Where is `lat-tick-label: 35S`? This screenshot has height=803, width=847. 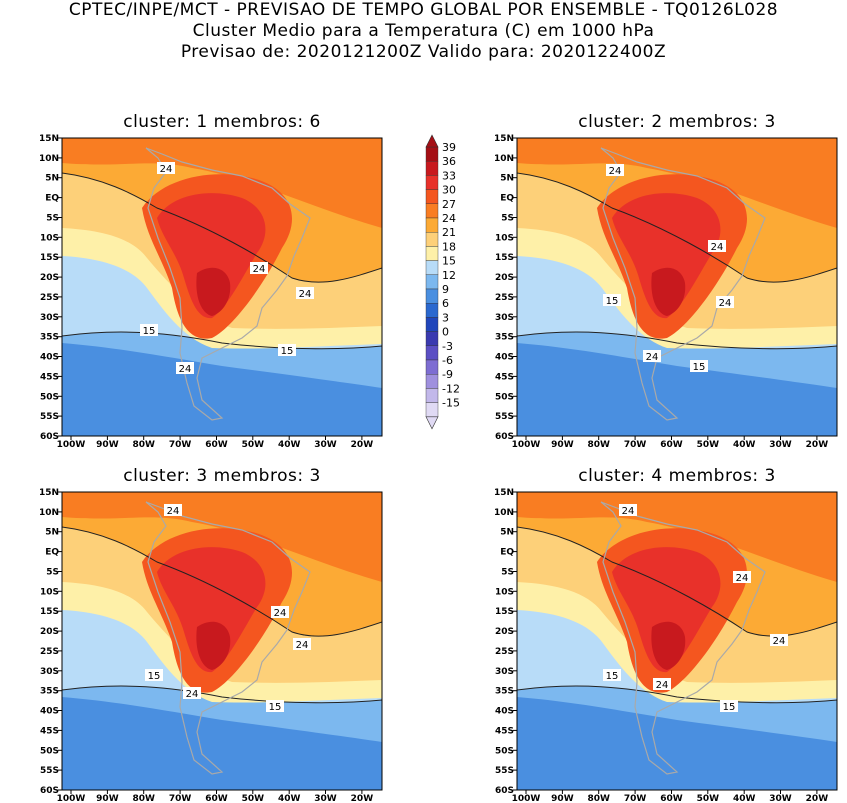
lat-tick-label: 35S is located at coordinates (49, 692).